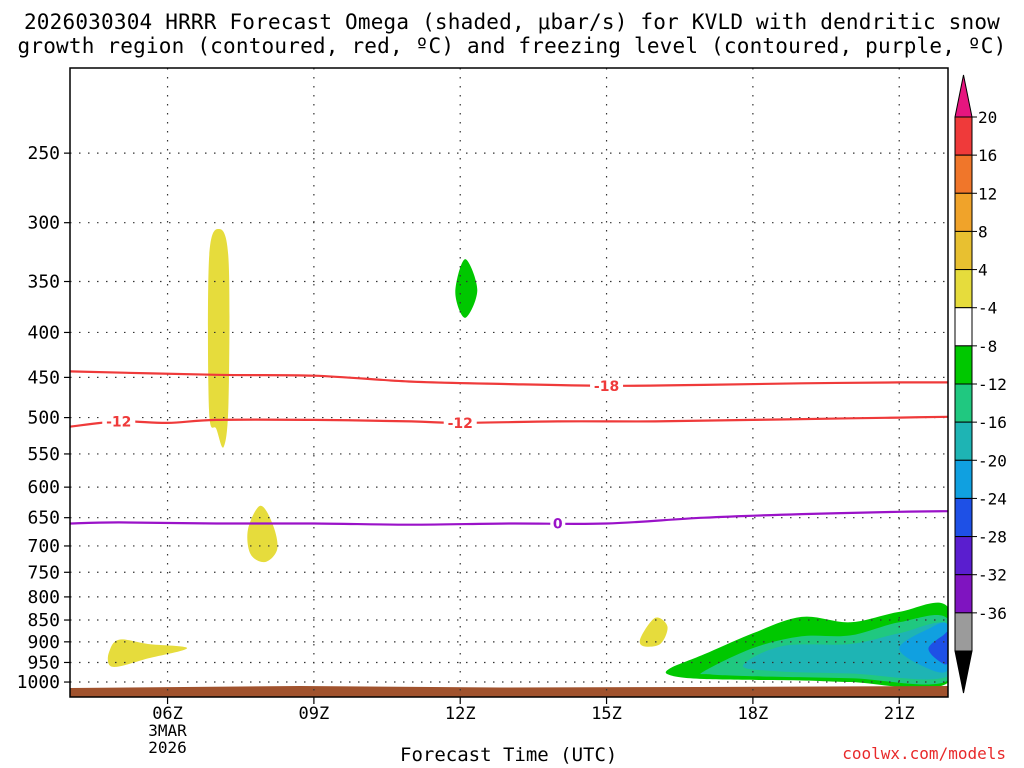 This screenshot has width=1024, height=768. Describe the element at coordinates (466, 288) in the screenshot. I see `omega-neg-a` at that location.